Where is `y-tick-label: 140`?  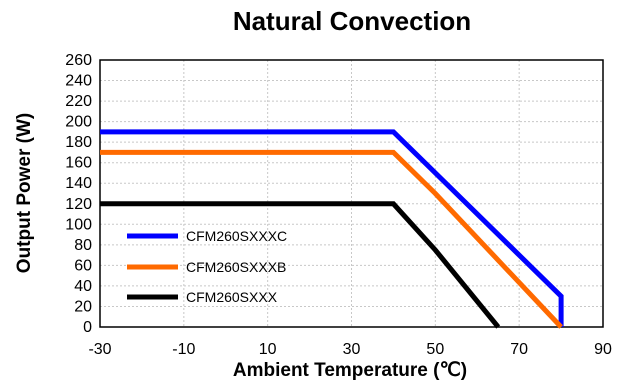 y-tick-label: 140 is located at coordinates (78, 183).